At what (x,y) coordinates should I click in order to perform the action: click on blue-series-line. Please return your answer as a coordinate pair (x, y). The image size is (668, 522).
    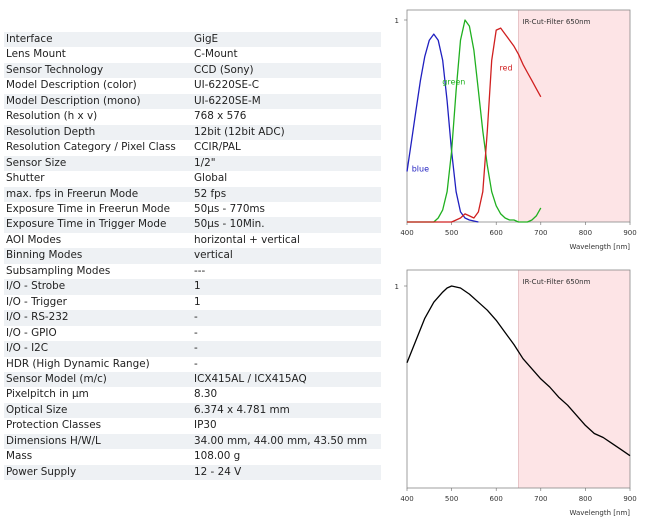
    Looking at the image, I should click on (442, 128).